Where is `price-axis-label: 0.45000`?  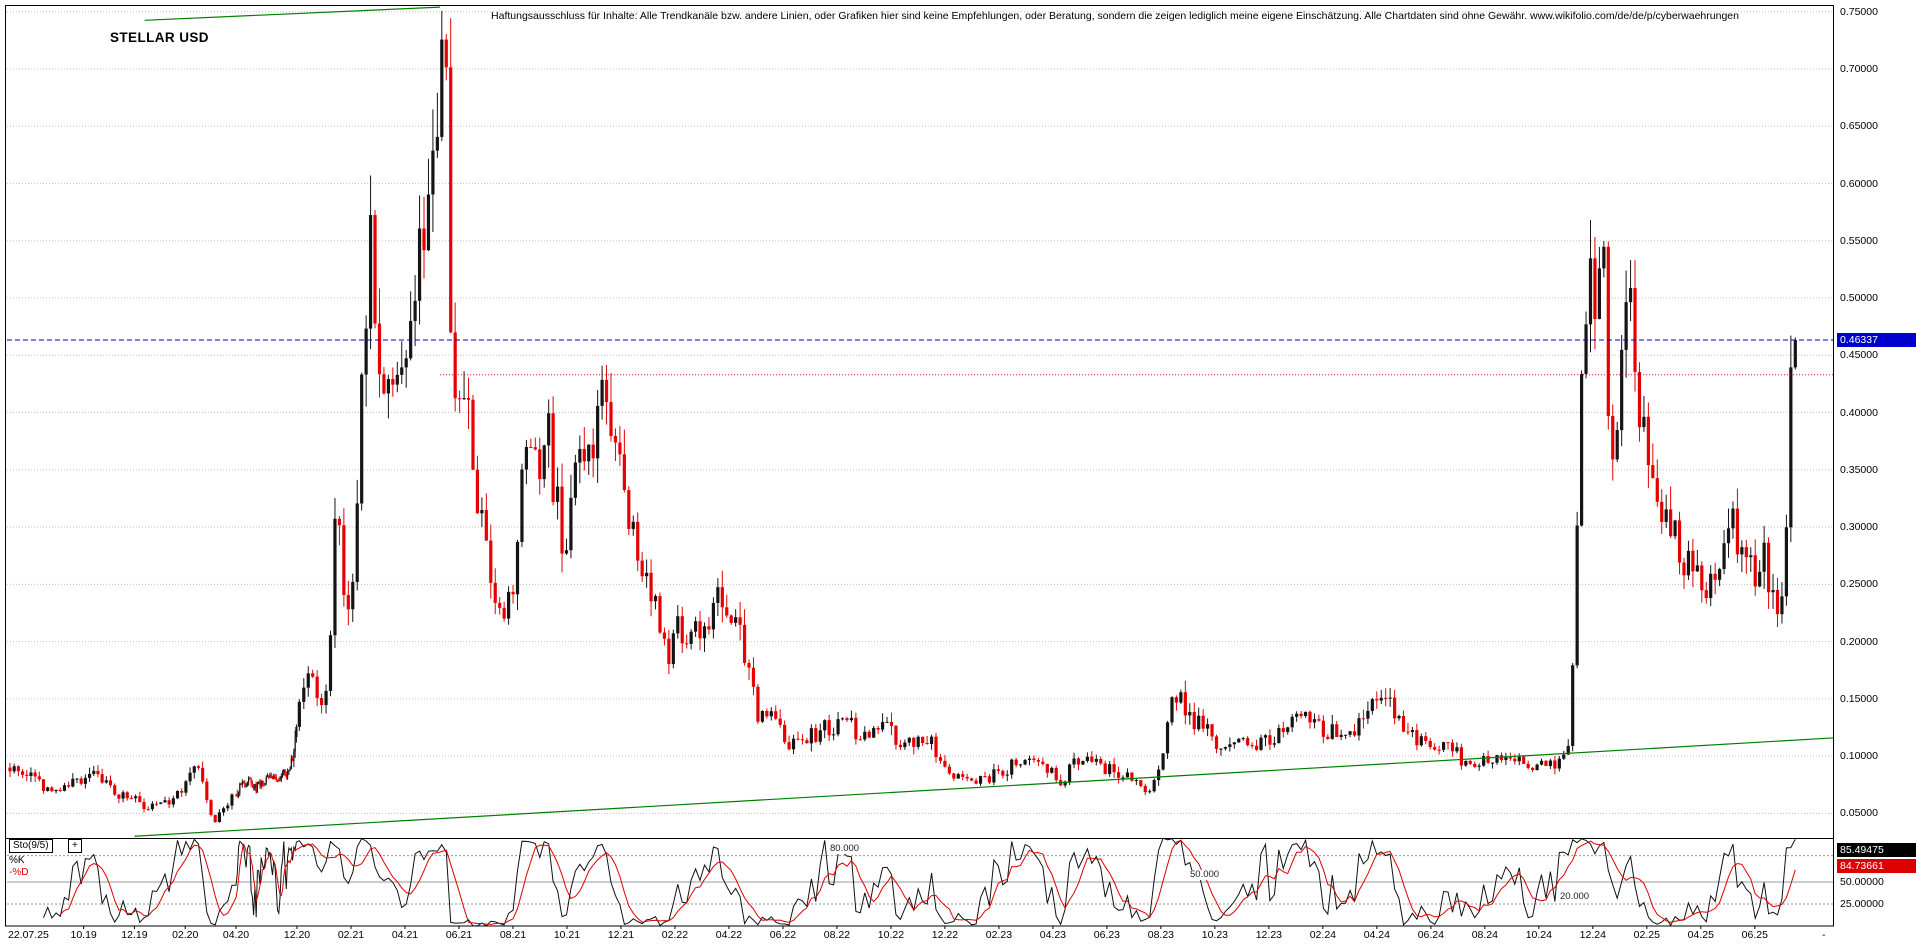
price-axis-label: 0.45000 is located at coordinates (1859, 355).